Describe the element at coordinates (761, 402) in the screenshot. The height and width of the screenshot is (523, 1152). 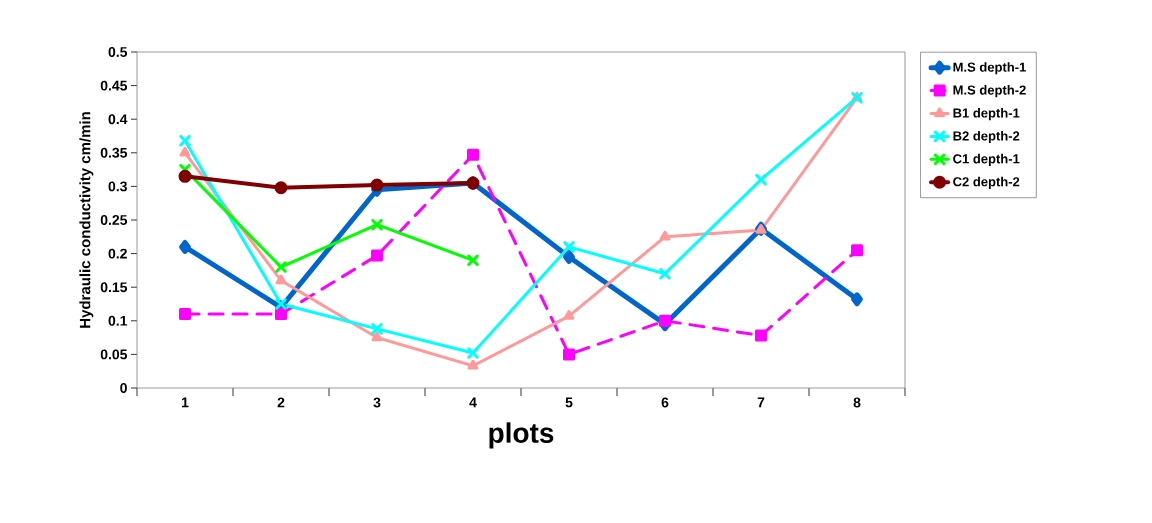
I see `x-tick-label: 7` at that location.